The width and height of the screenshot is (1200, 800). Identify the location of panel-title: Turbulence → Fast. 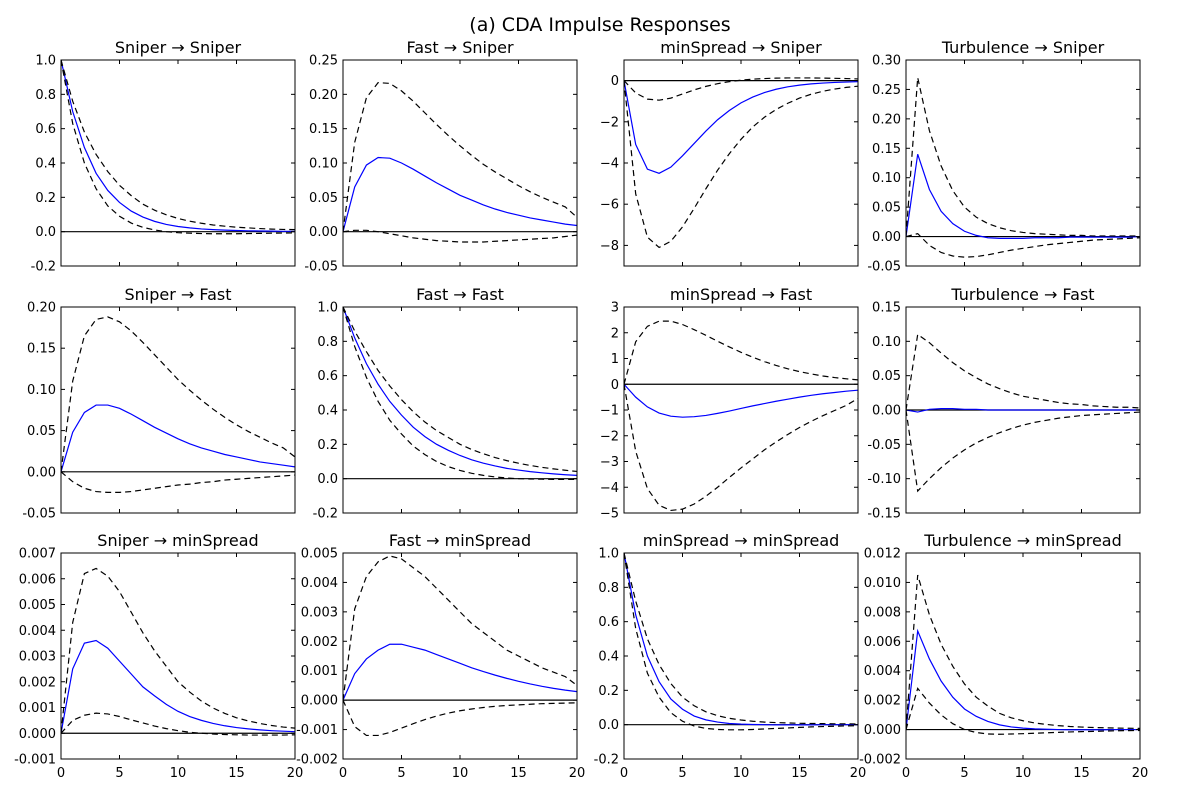
(1022, 294).